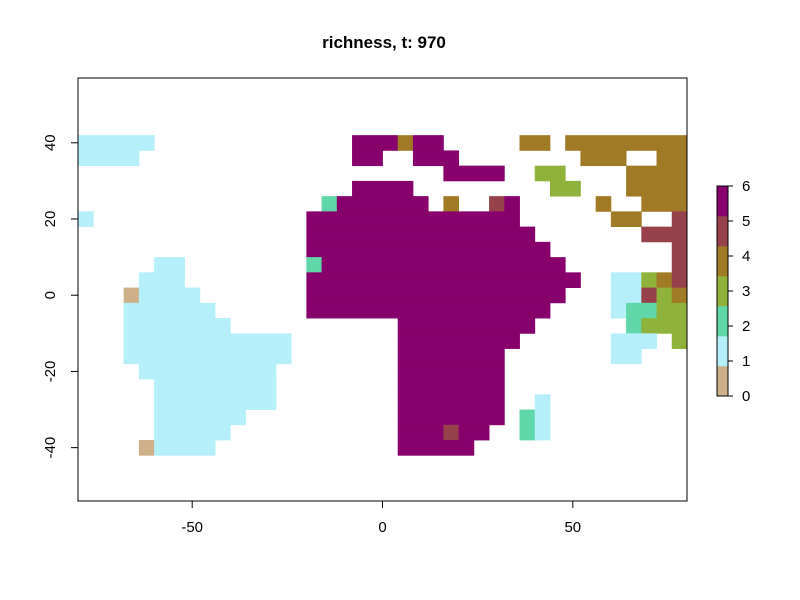 The height and width of the screenshot is (600, 800). What do you see at coordinates (192, 527) in the screenshot?
I see `x-tick-label: -50` at bounding box center [192, 527].